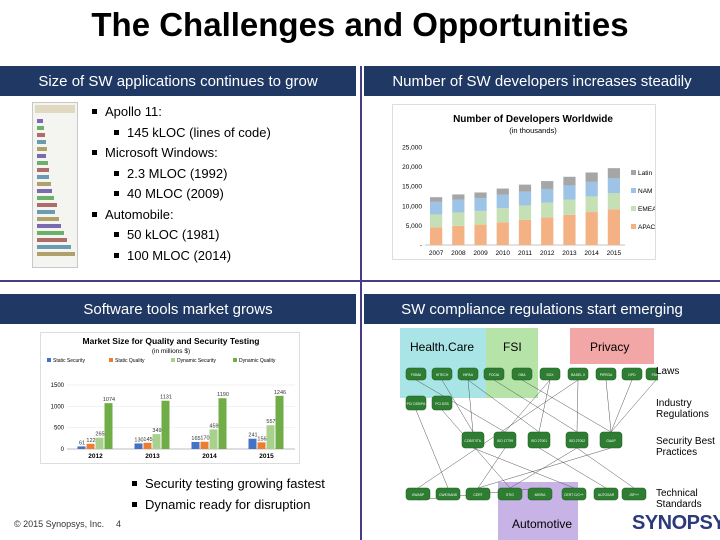 This screenshot has width=720, height=540. What do you see at coordinates (655, 375) in the screenshot?
I see `regulation-node-label: FDPA` at bounding box center [655, 375].